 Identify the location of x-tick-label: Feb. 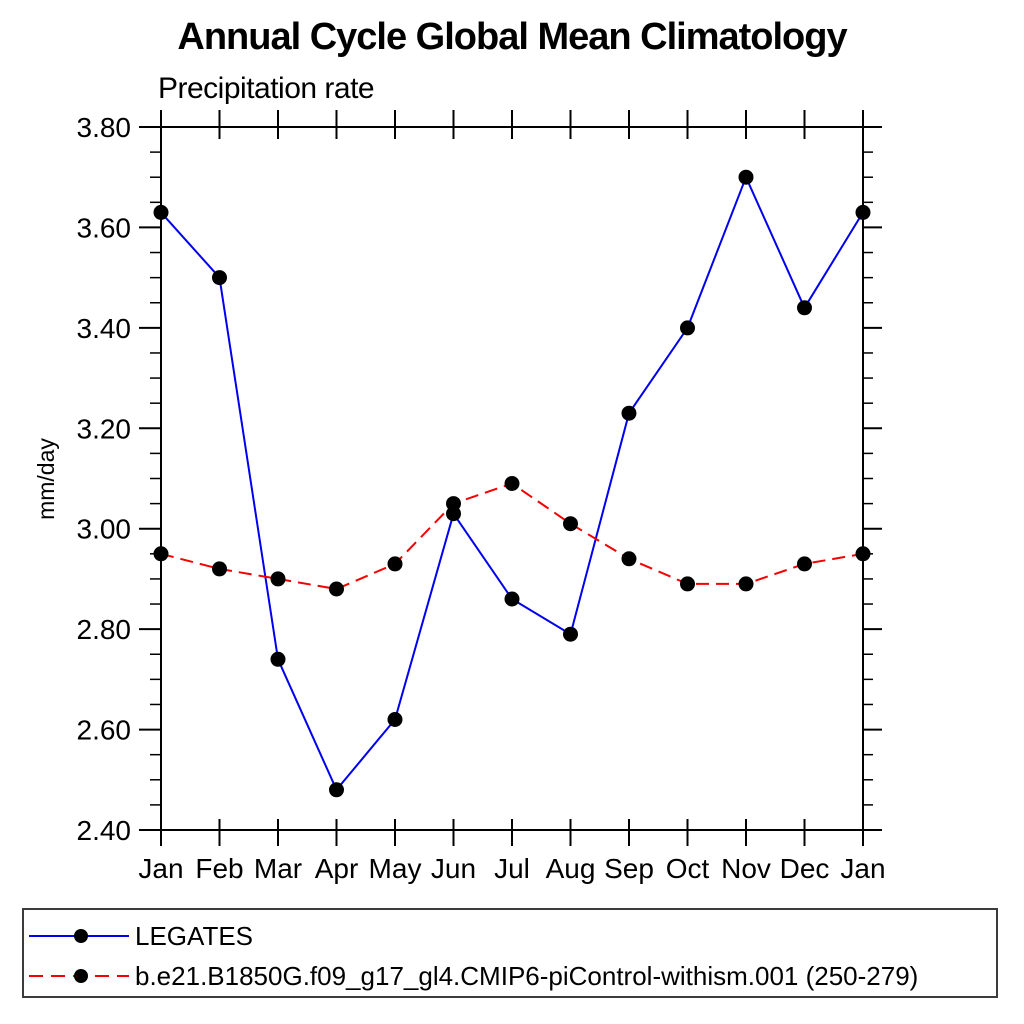
(219, 868).